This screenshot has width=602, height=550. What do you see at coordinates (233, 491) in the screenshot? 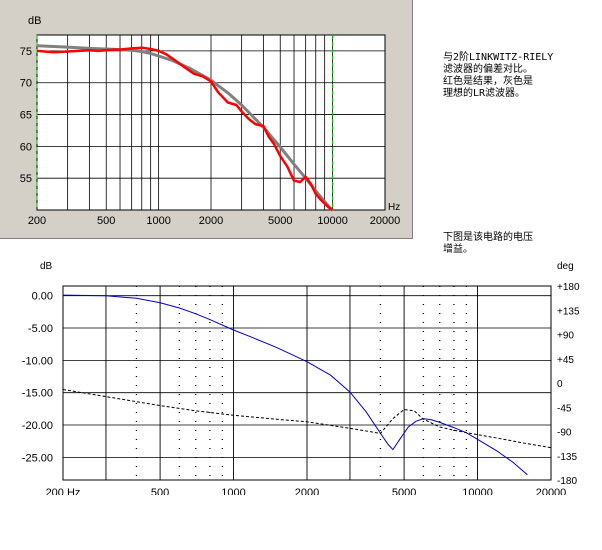
I see `chart2-x-tick-label: 1000` at bounding box center [233, 491].